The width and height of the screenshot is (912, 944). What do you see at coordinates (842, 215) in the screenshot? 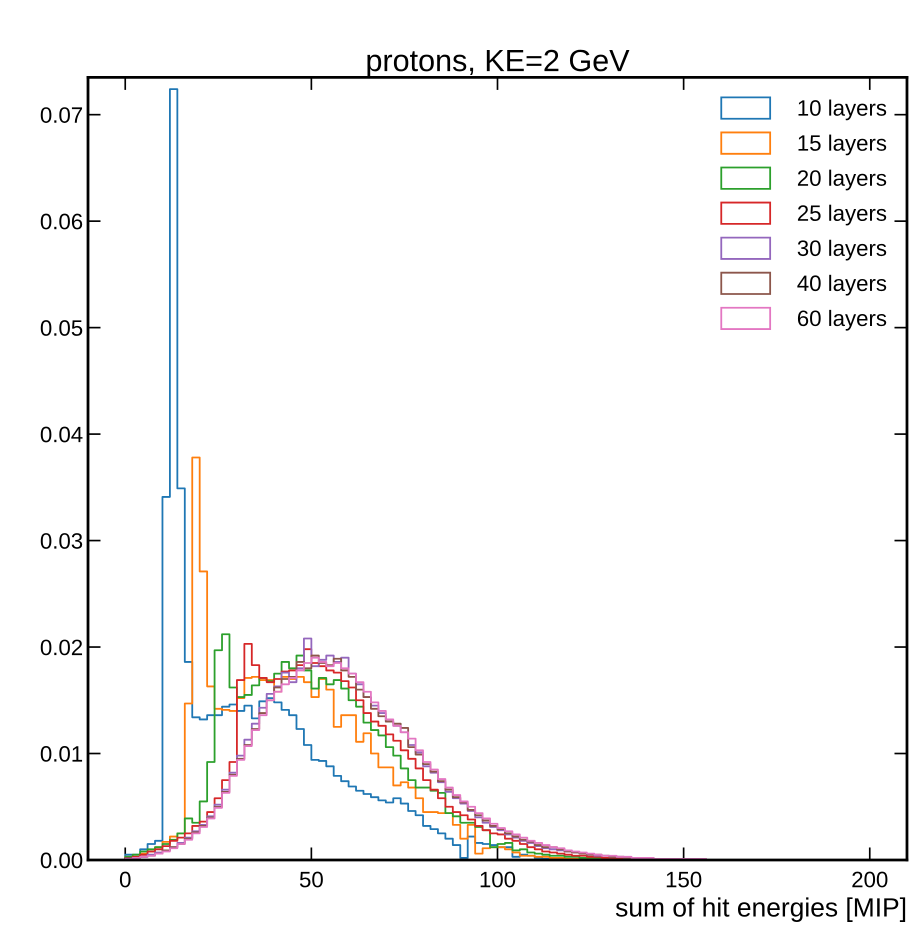
I see `legend-label: 25 layers` at bounding box center [842, 215].